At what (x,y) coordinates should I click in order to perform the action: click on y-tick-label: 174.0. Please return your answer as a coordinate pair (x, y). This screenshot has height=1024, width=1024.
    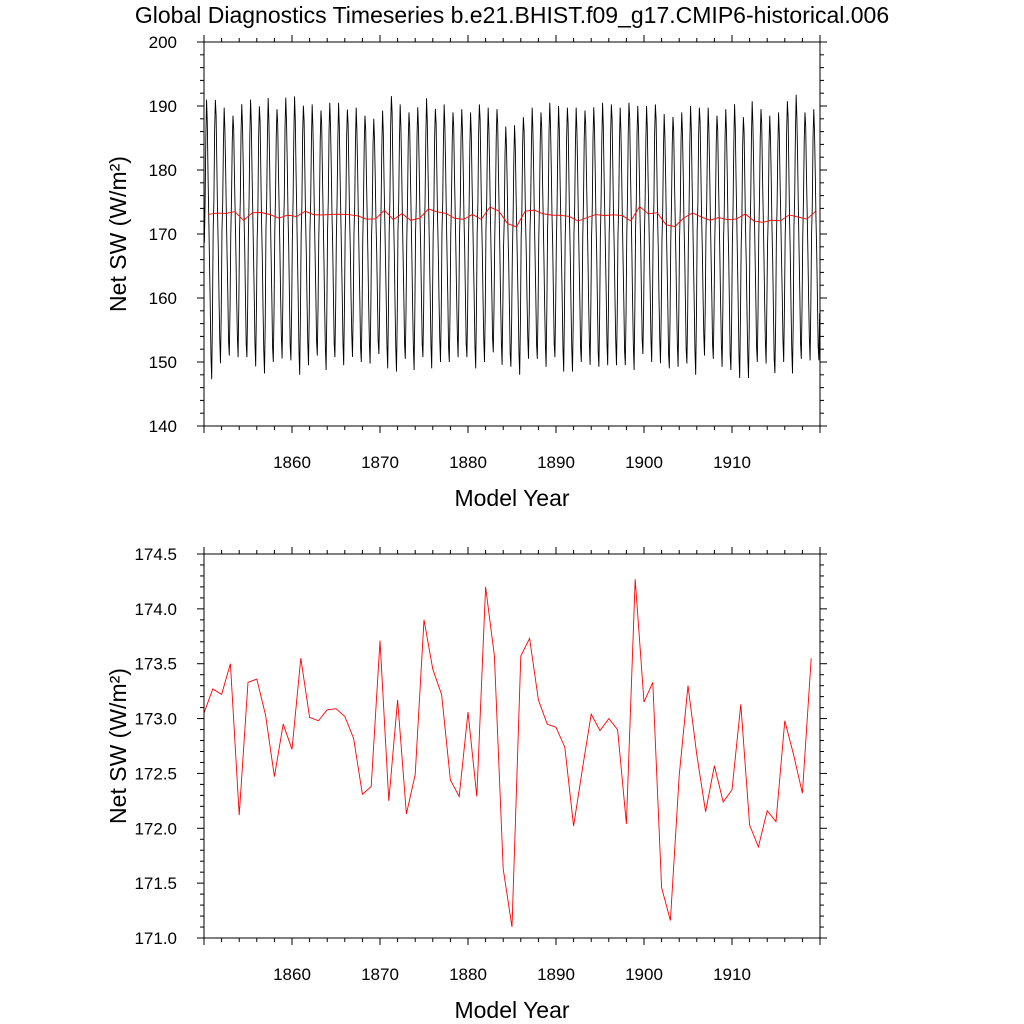
    Looking at the image, I should click on (155, 609).